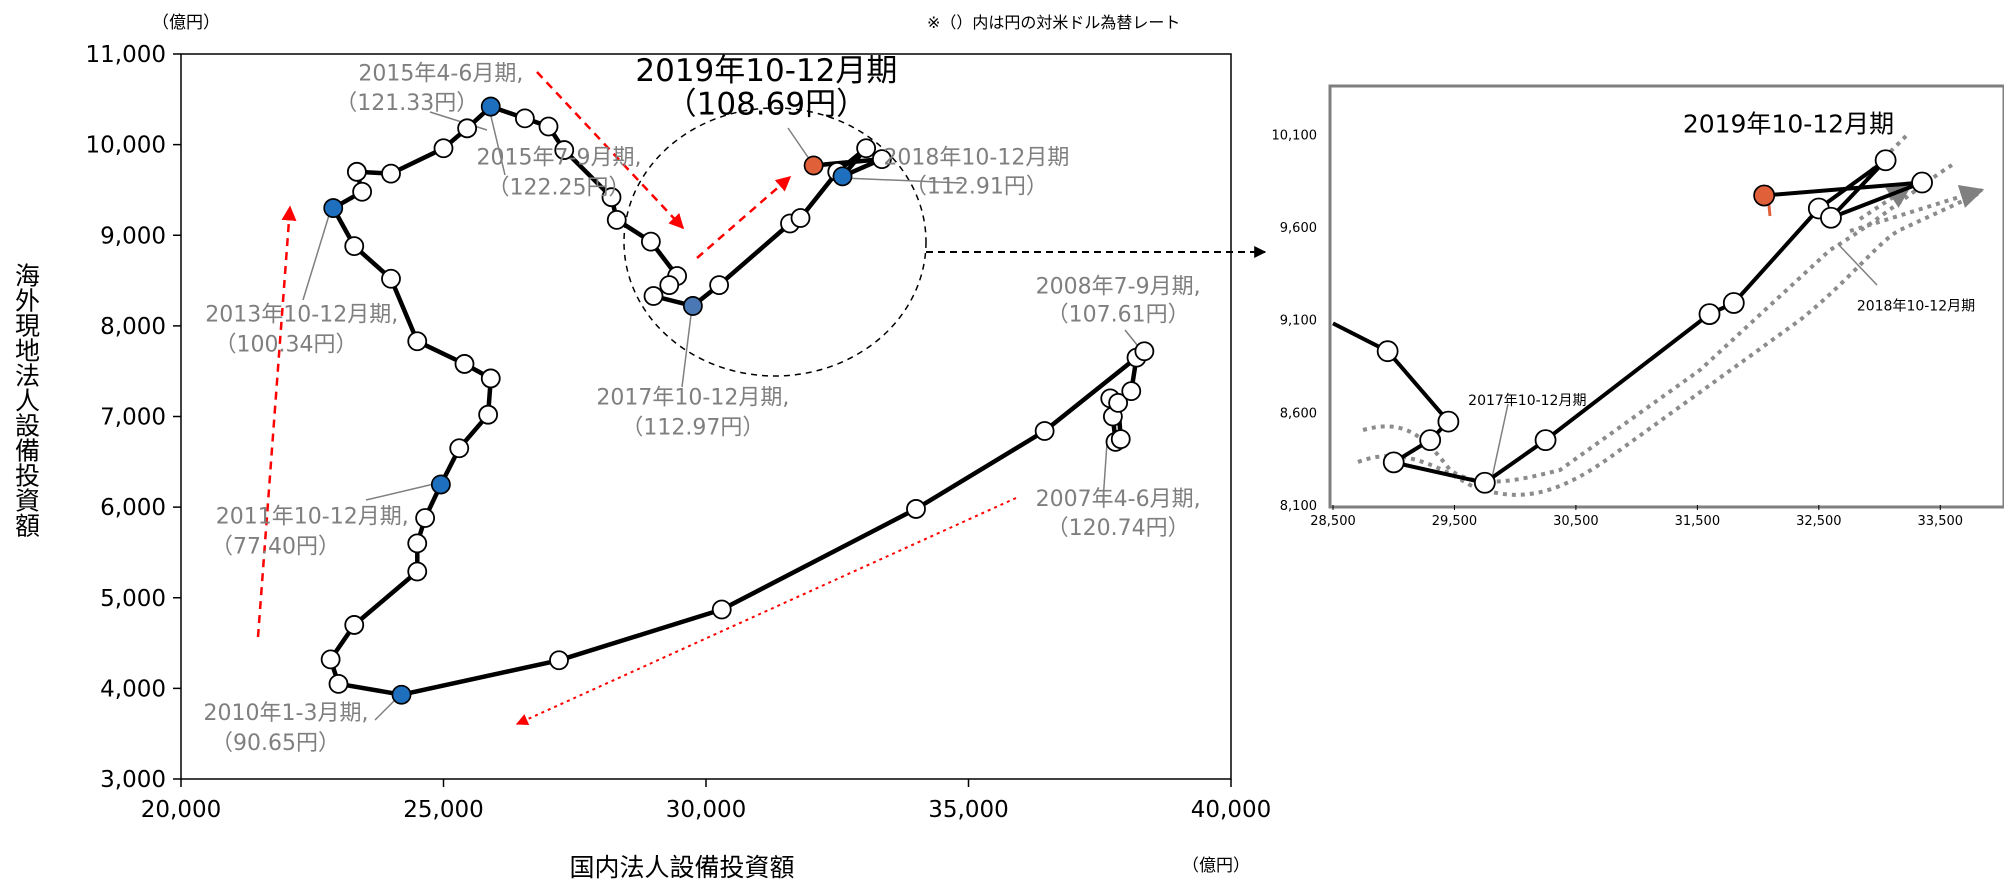 The image size is (2004, 883). What do you see at coordinates (133, 327) in the screenshot?
I see `y-tick-label: 8,000` at bounding box center [133, 327].